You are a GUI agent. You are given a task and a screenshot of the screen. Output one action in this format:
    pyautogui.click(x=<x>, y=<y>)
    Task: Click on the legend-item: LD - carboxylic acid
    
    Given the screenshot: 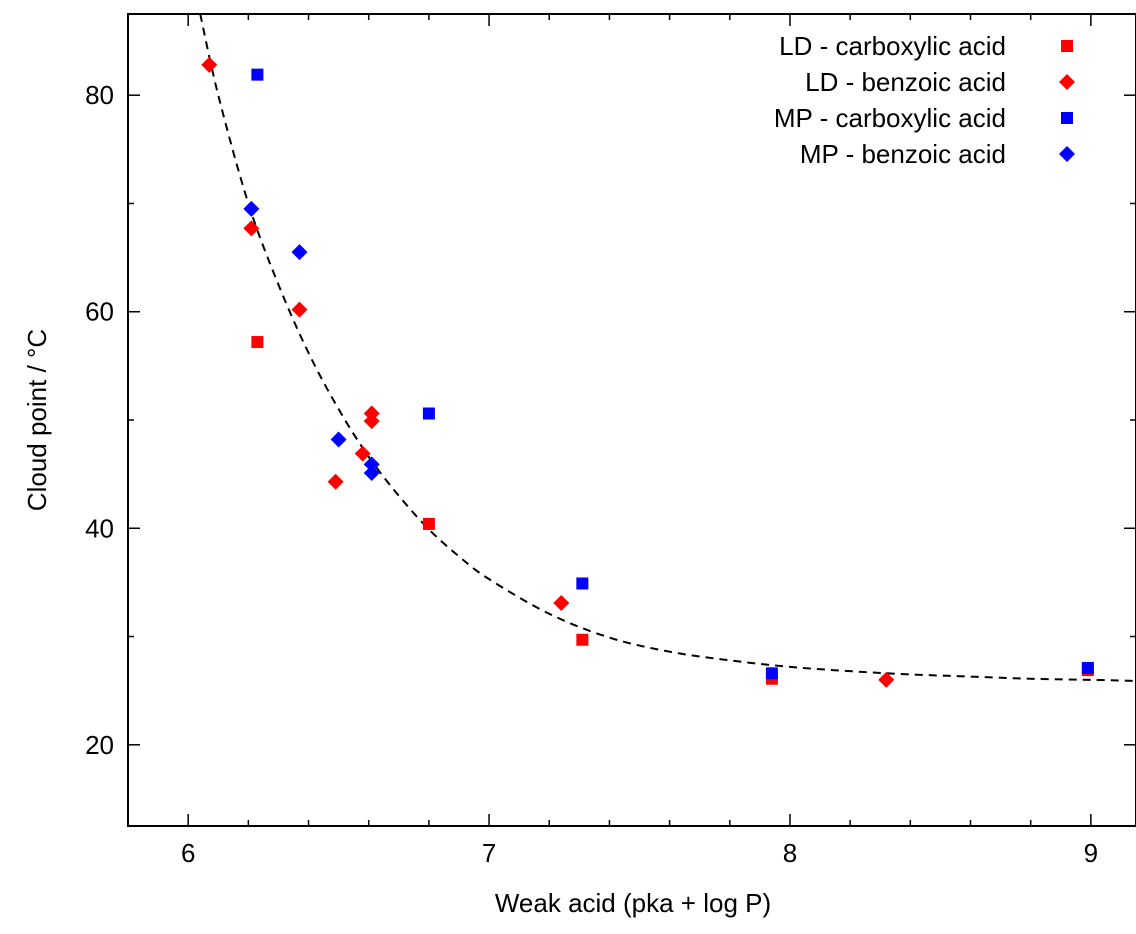 What is the action you would take?
    pyautogui.click(x=926, y=46)
    